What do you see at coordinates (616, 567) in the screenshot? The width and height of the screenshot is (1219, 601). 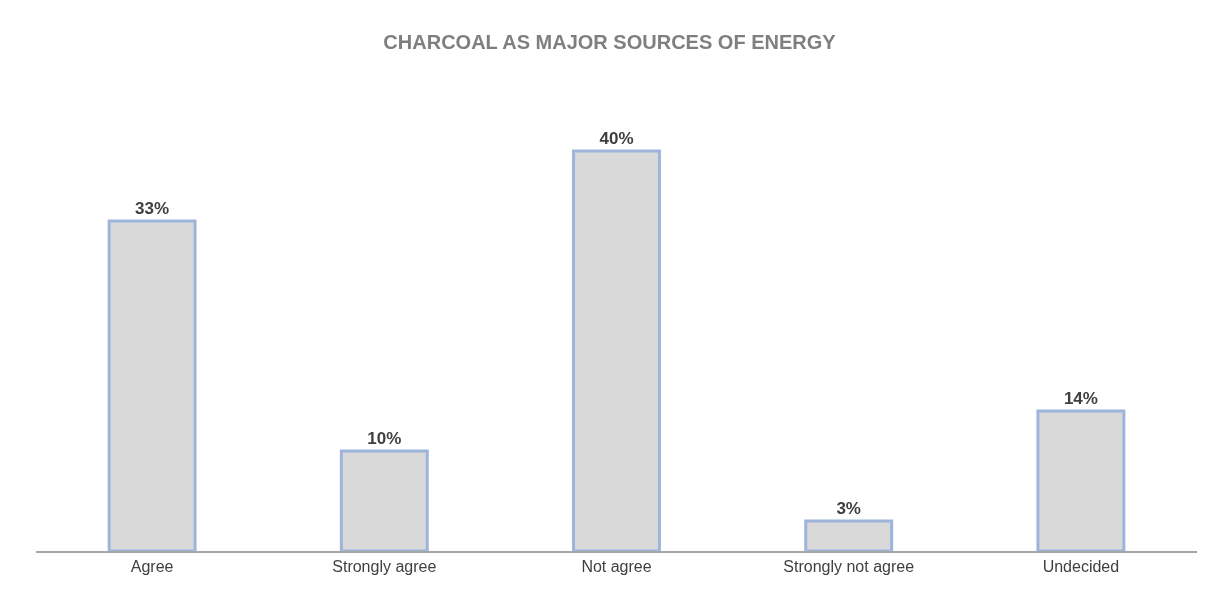 I see `x-tick-label: Not agree` at bounding box center [616, 567].